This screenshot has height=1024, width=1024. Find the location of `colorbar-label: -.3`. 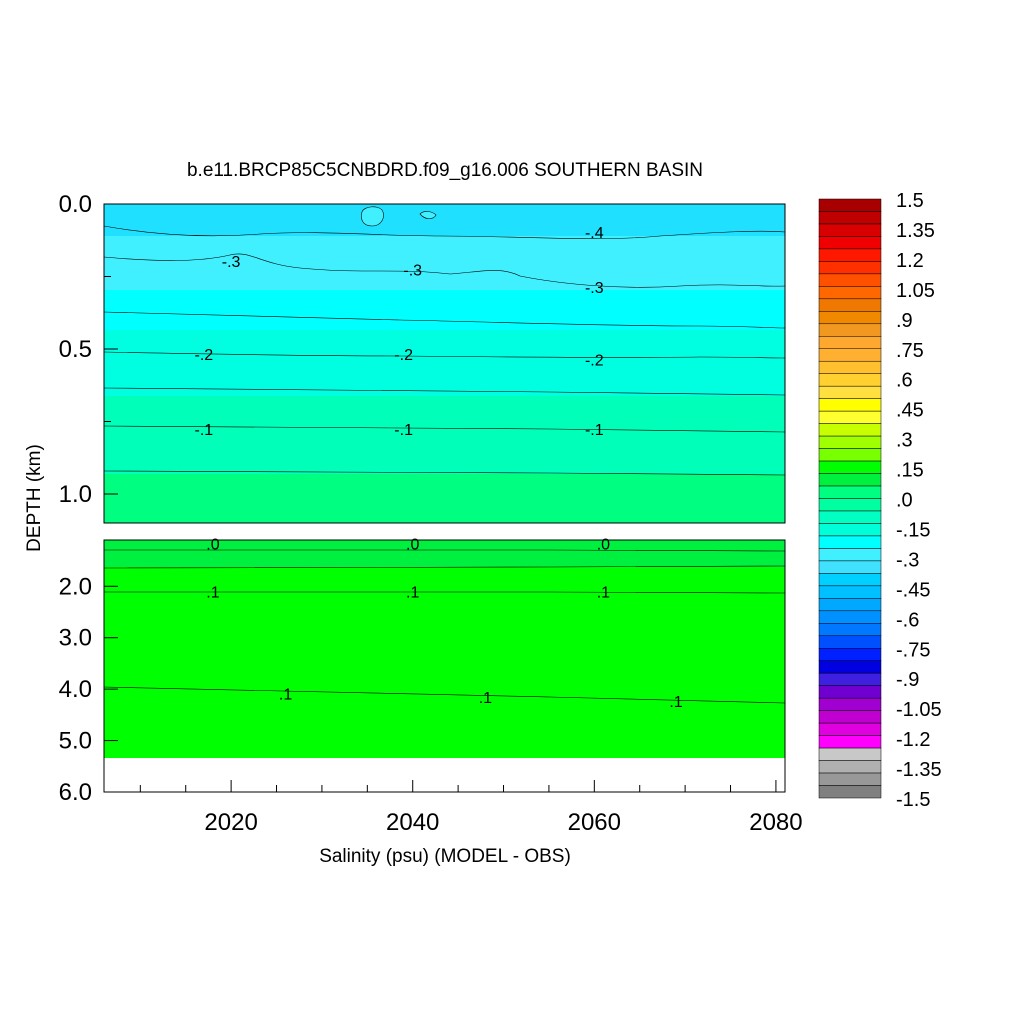

colorbar-label: -.3 is located at coordinates (907, 560).